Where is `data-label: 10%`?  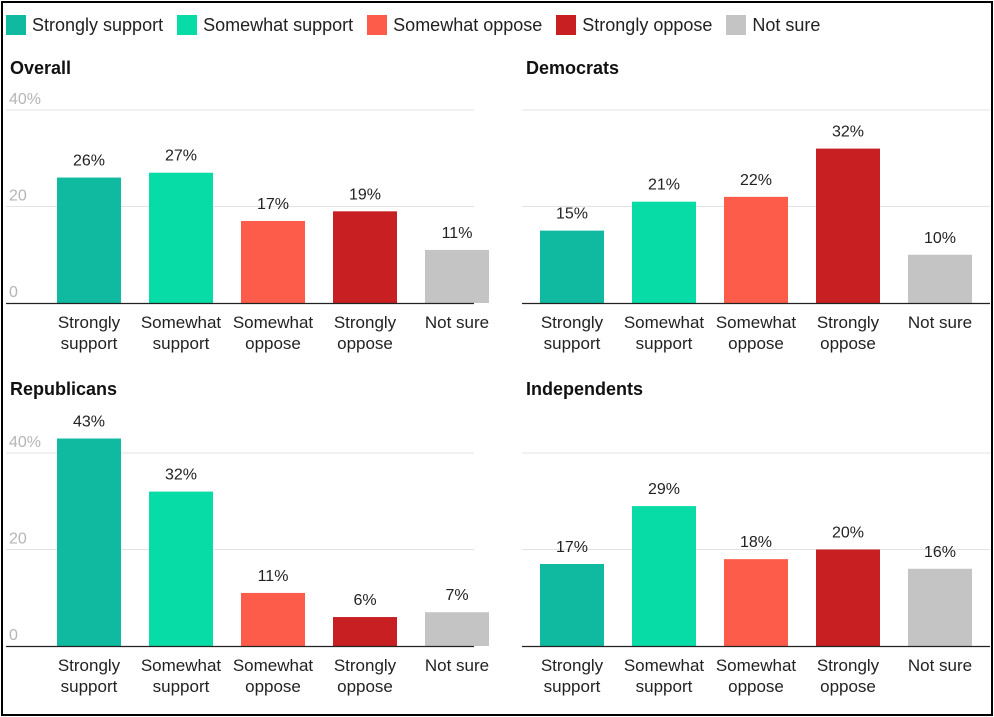
data-label: 10% is located at coordinates (940, 238).